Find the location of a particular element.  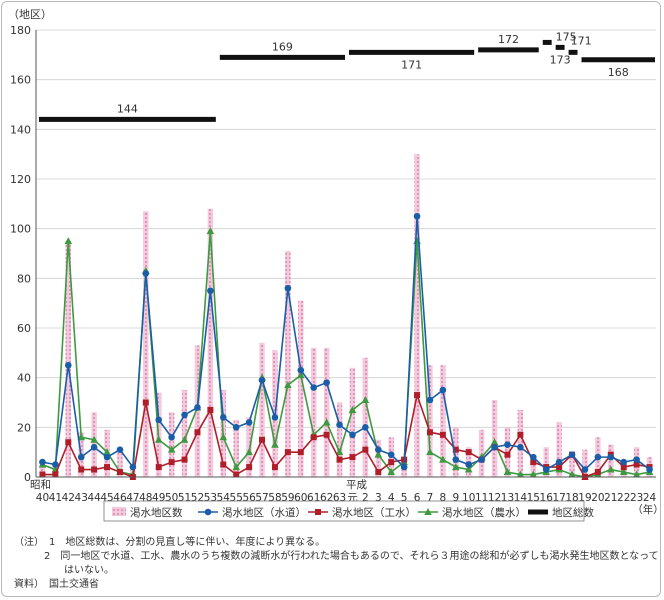

y-unit-label: （地区） is located at coordinates (30, 14).